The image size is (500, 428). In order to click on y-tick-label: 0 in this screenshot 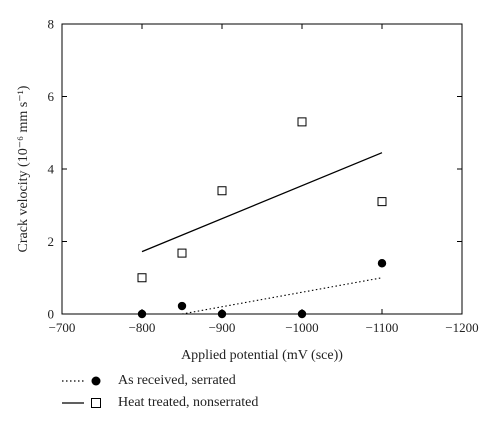, I will do `click(51, 314)`.